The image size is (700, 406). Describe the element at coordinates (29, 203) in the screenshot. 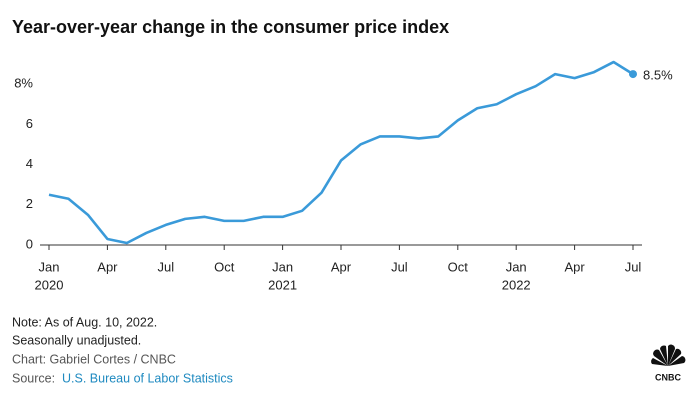

I see `y-tick-label: 2` at that location.